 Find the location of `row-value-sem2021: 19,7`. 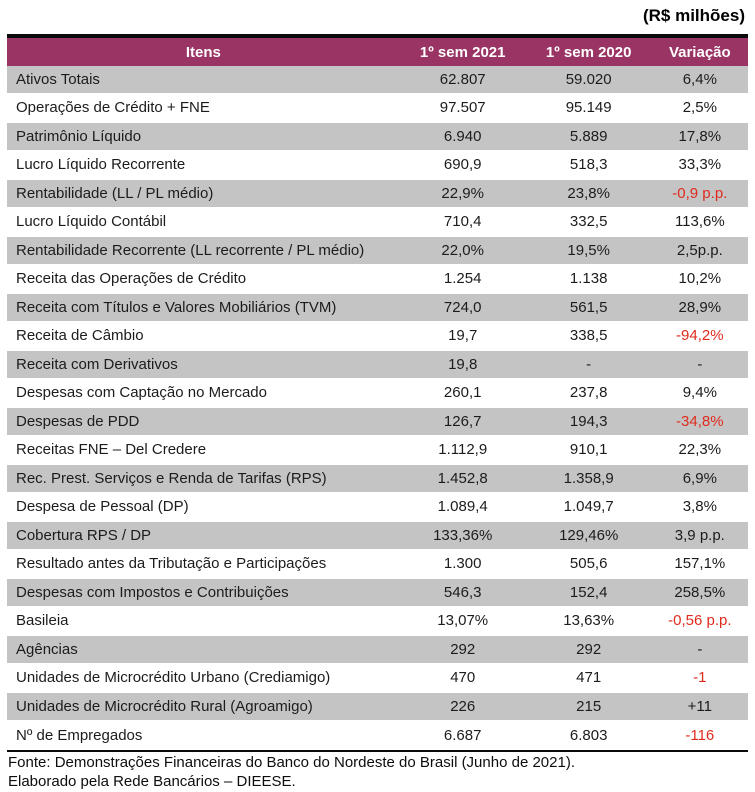

row-value-sem2021: 19,7 is located at coordinates (463, 336).